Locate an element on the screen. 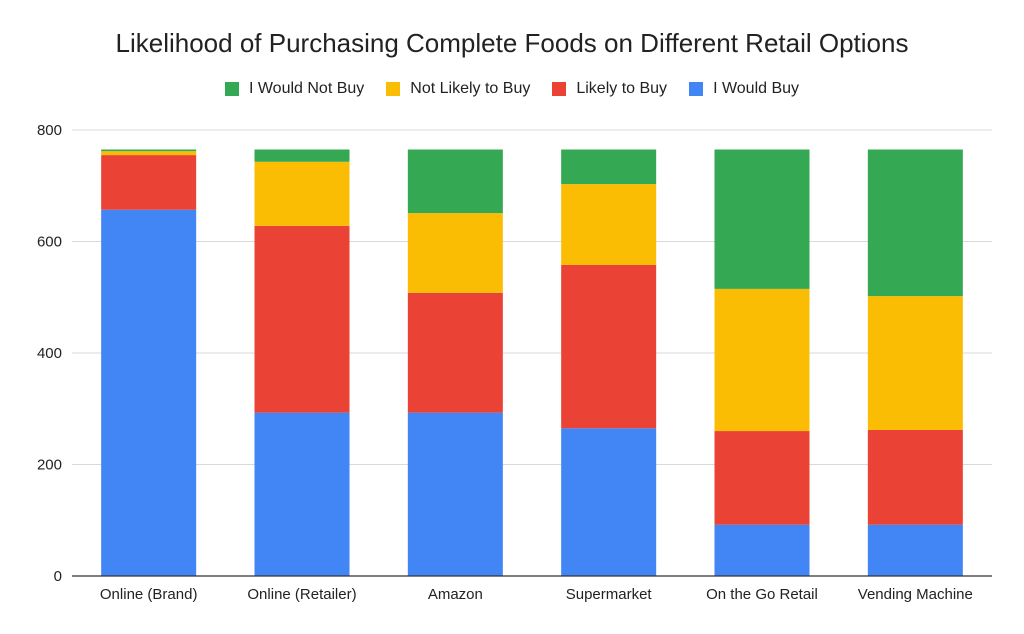 The image size is (1024, 634). legend-item-not-likely-to-buy: Not Likely to Buy is located at coordinates (458, 89).